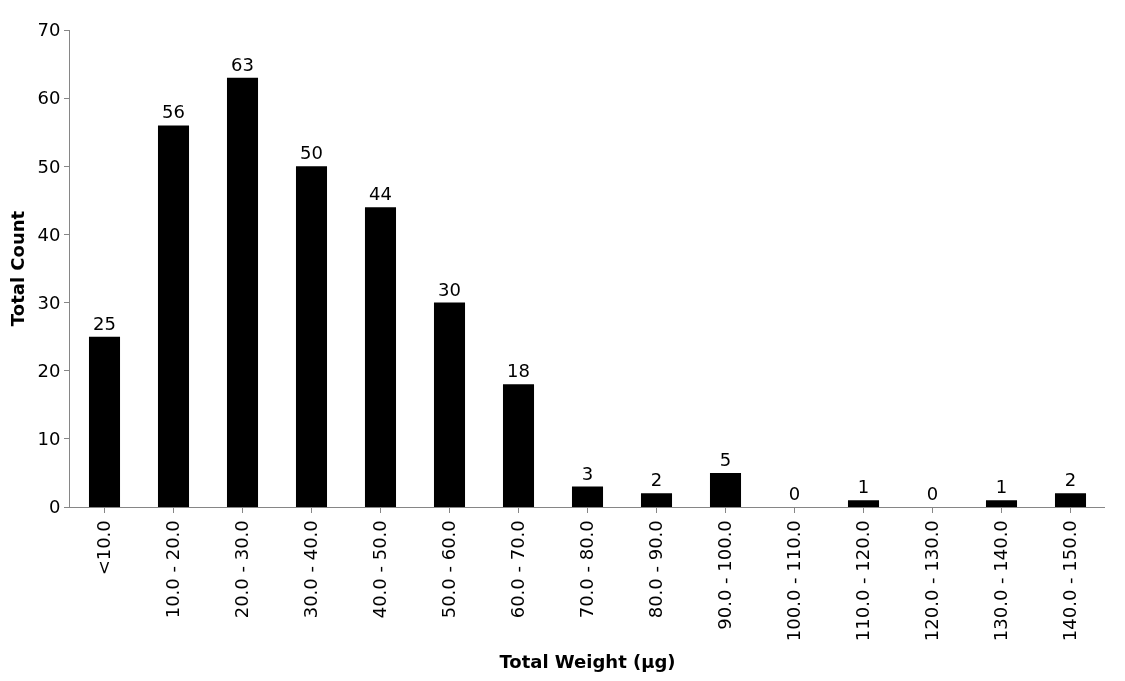 The image size is (1125, 681). What do you see at coordinates (449, 289) in the screenshot?
I see `data-label: 30` at bounding box center [449, 289].